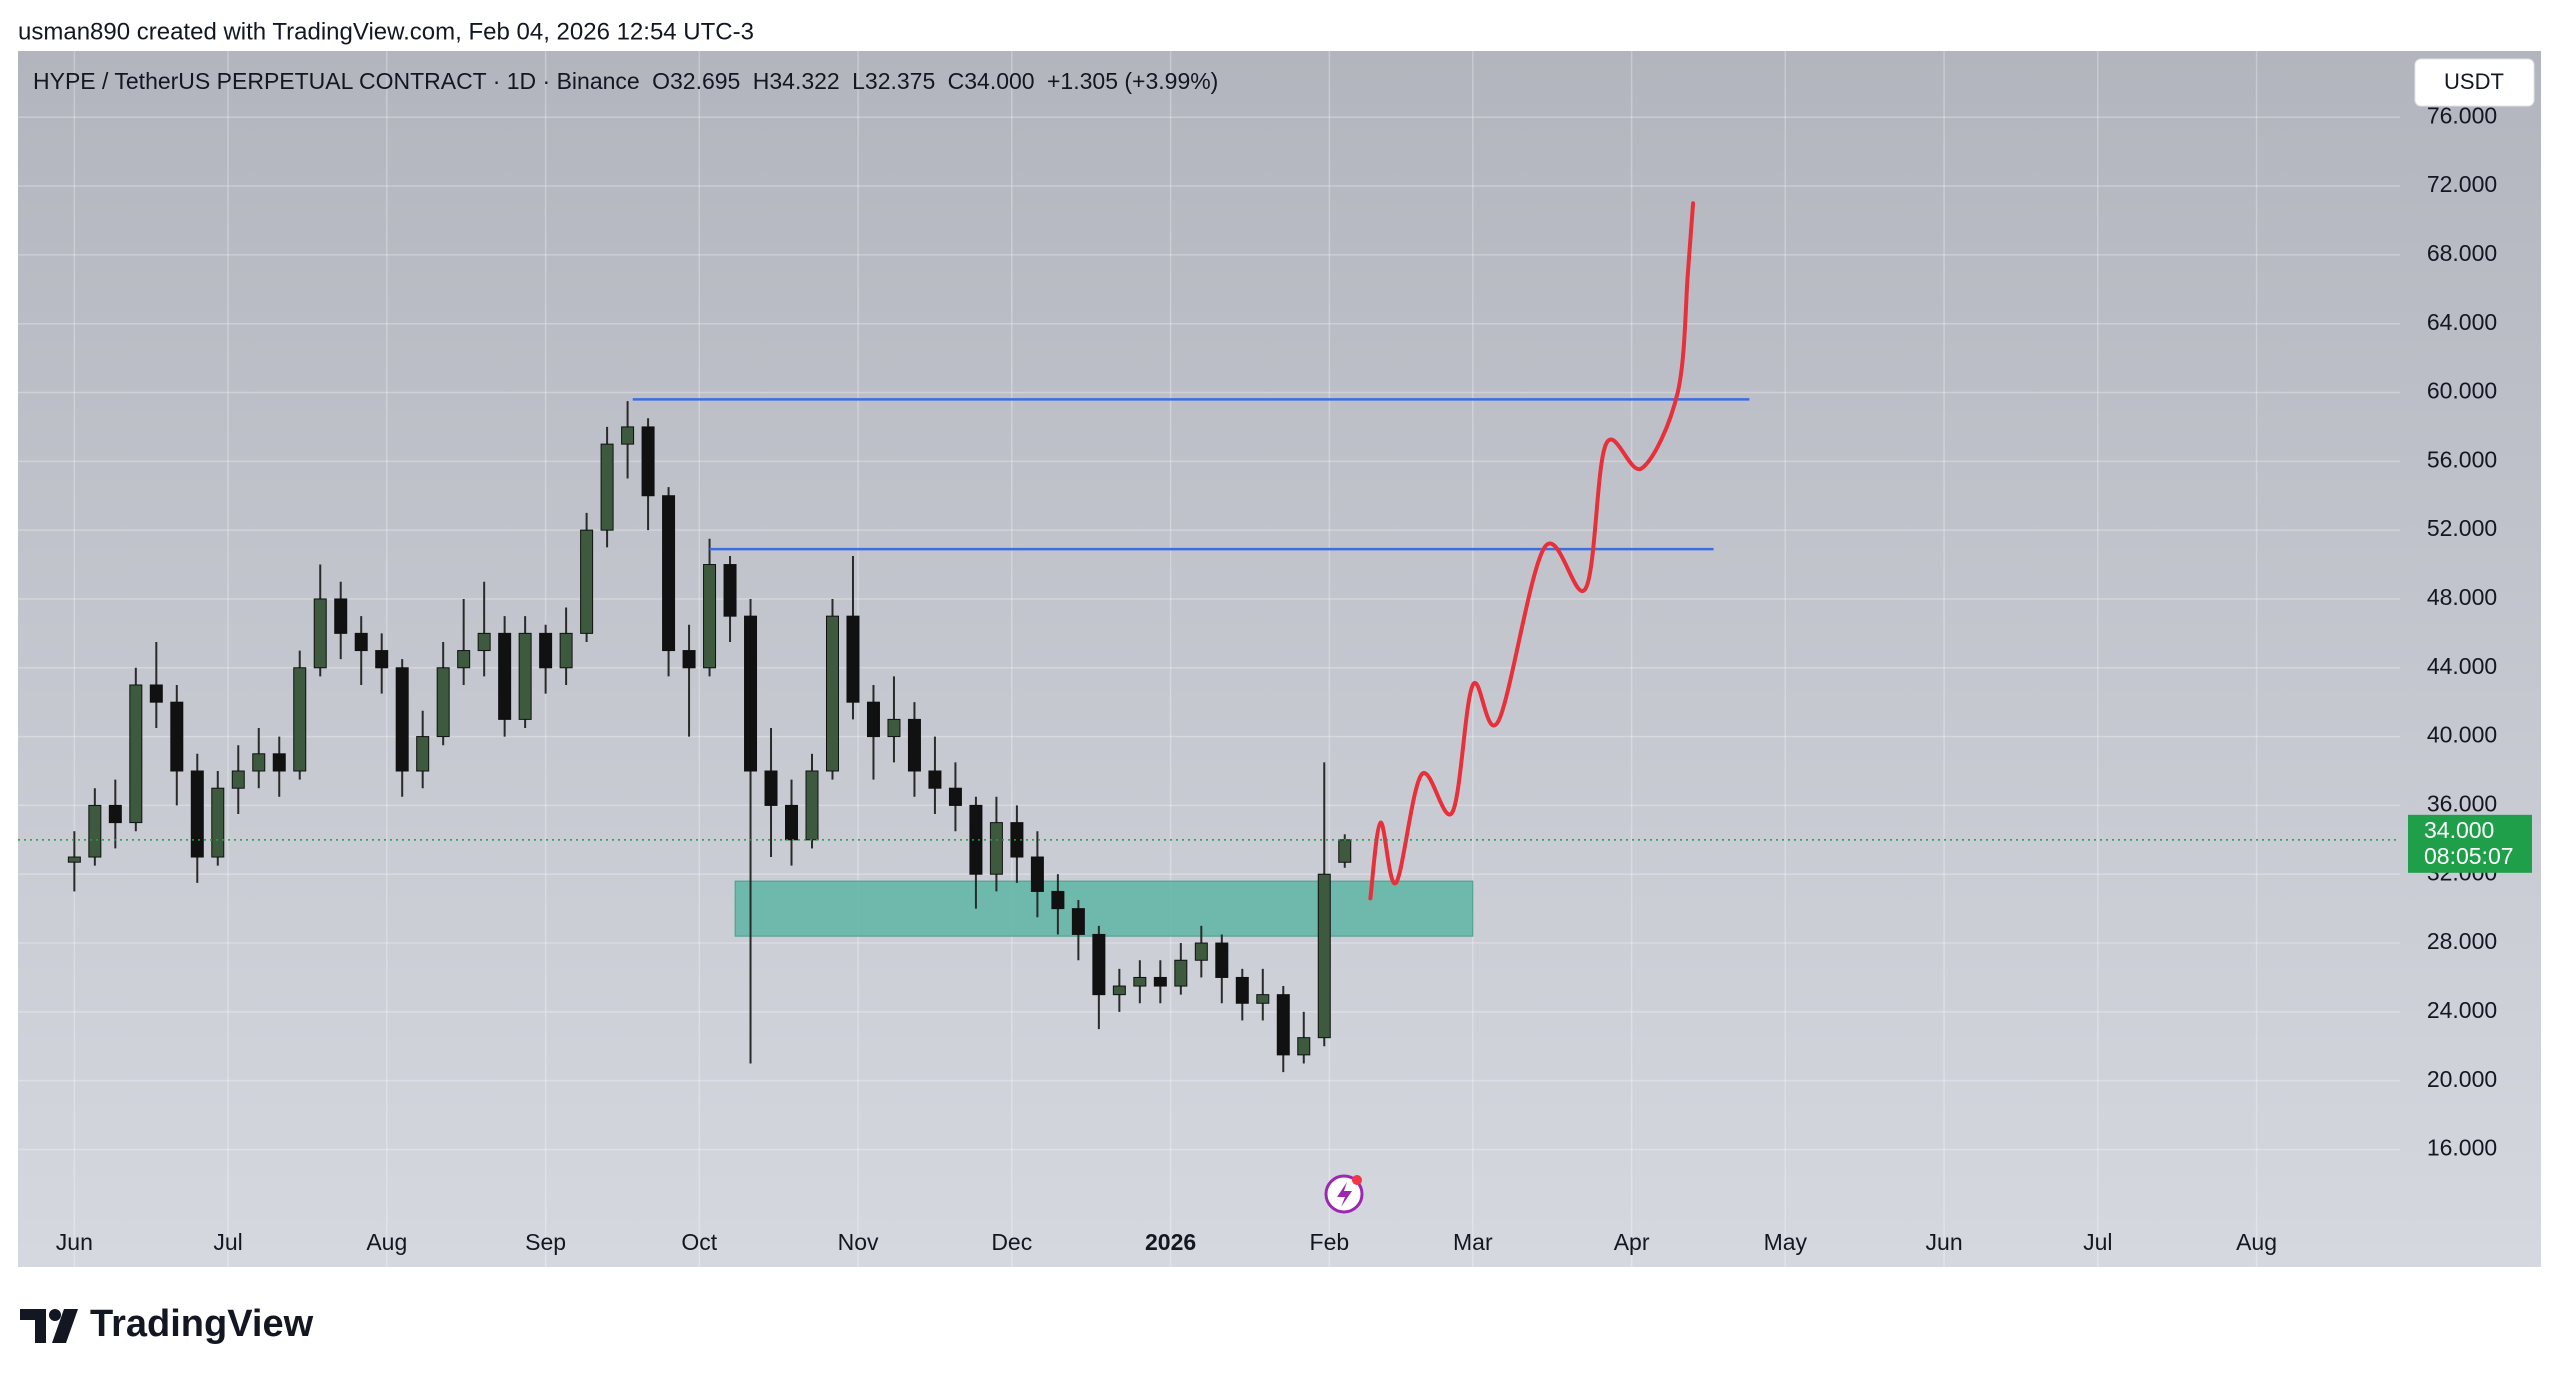 This screenshot has width=2560, height=1382. I want to click on countdown: 08:05:07, so click(2469, 856).